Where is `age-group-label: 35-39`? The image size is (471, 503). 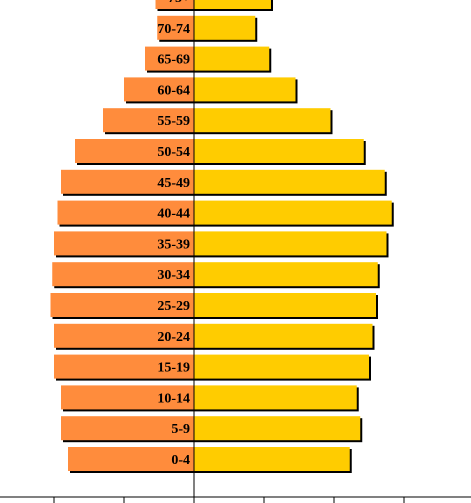
age-group-label: 35-39 is located at coordinates (173, 244).